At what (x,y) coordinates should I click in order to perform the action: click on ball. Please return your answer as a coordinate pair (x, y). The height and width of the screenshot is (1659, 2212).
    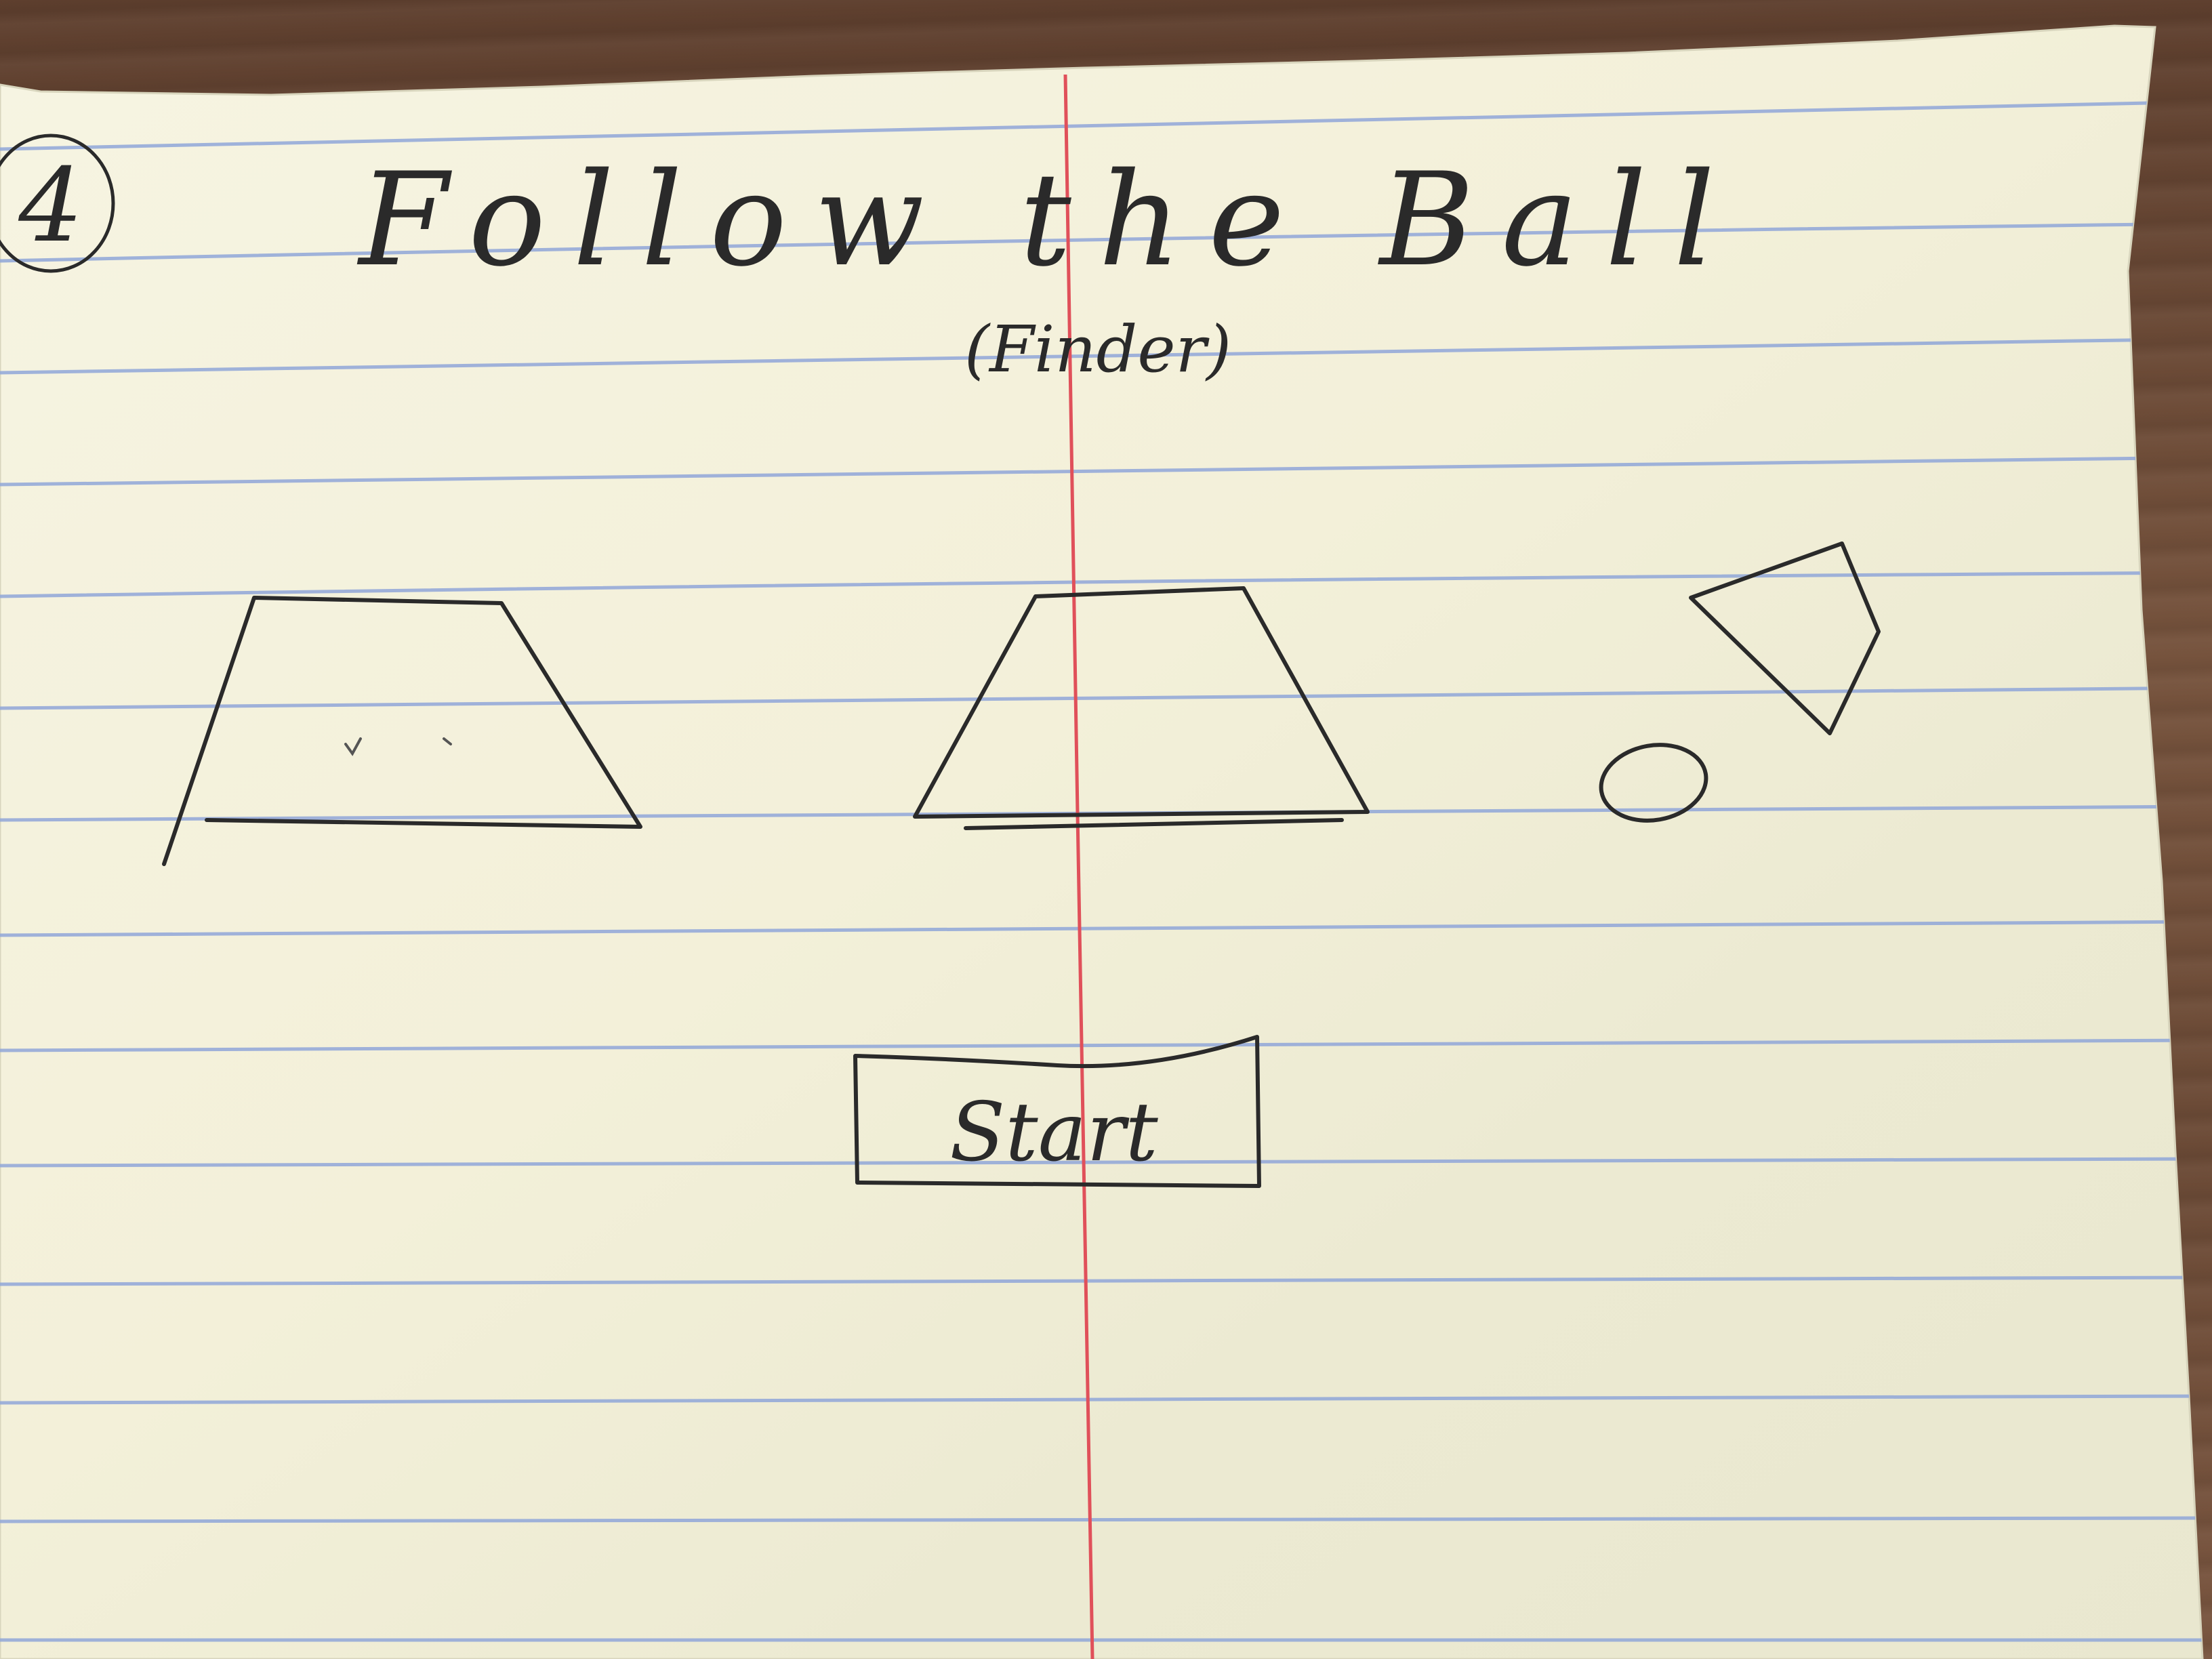
    Looking at the image, I should click on (1654, 782).